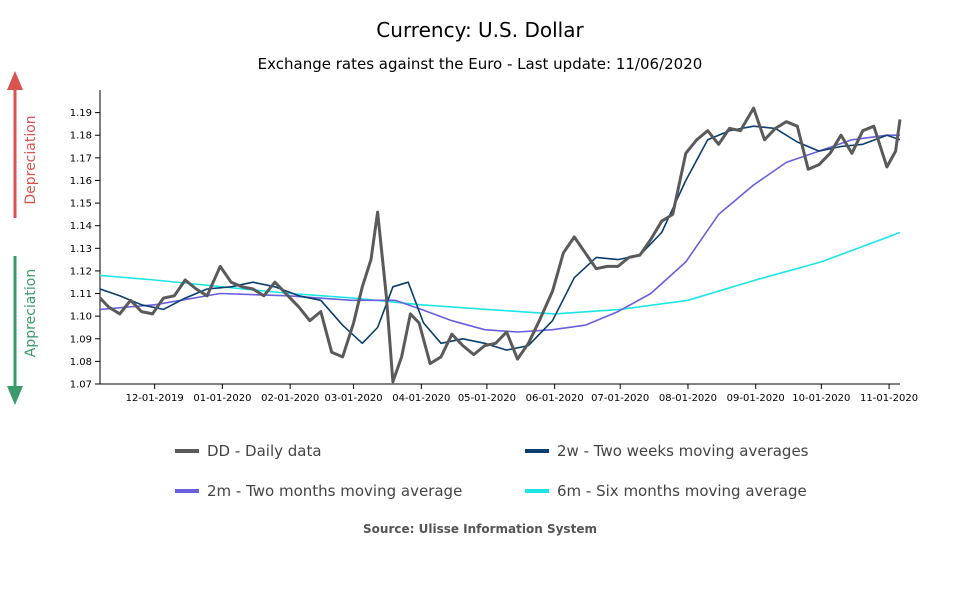  I want to click on down-arrow-icon, so click(15, 395).